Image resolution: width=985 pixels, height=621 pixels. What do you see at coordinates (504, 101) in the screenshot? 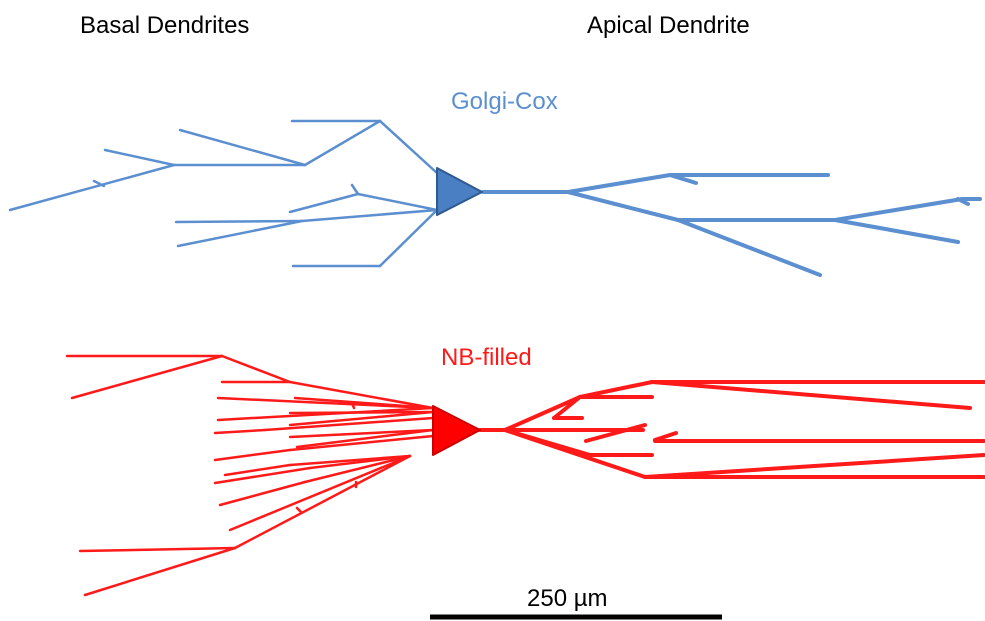
I see `golgi-cox-label: Golgi-Cox` at bounding box center [504, 101].